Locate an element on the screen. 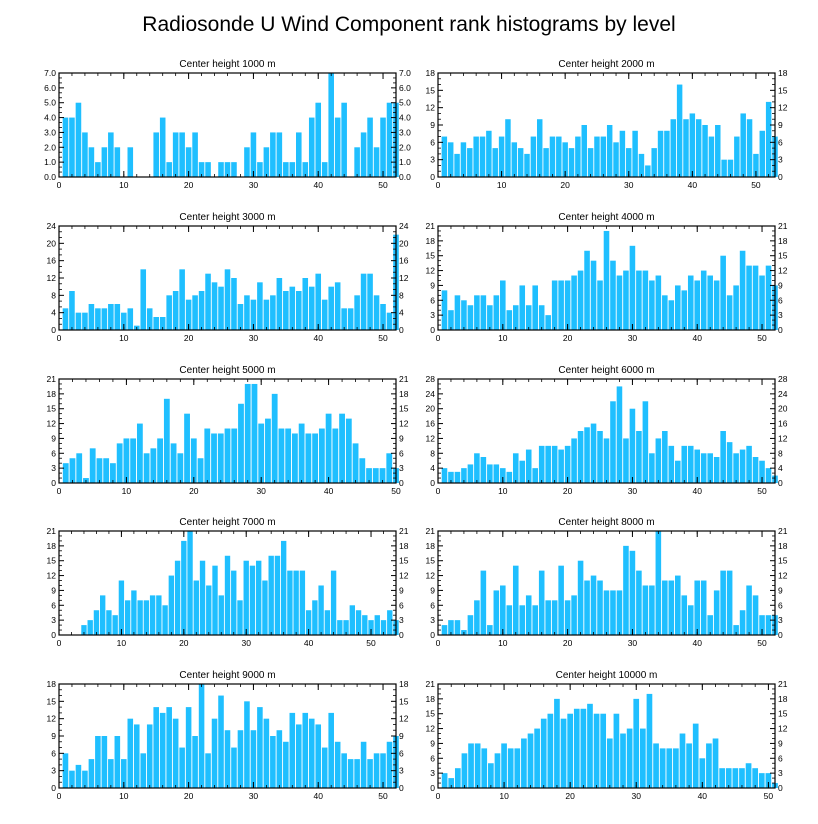 The image size is (818, 824). y-tick-label: 20 is located at coordinates (431, 409).